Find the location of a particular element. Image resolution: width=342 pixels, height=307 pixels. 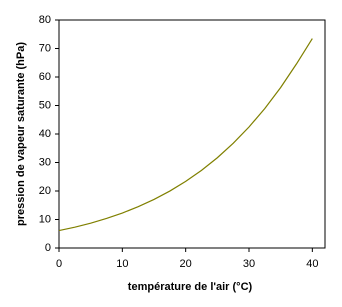

x-tick-label: 30 is located at coordinates (249, 264).